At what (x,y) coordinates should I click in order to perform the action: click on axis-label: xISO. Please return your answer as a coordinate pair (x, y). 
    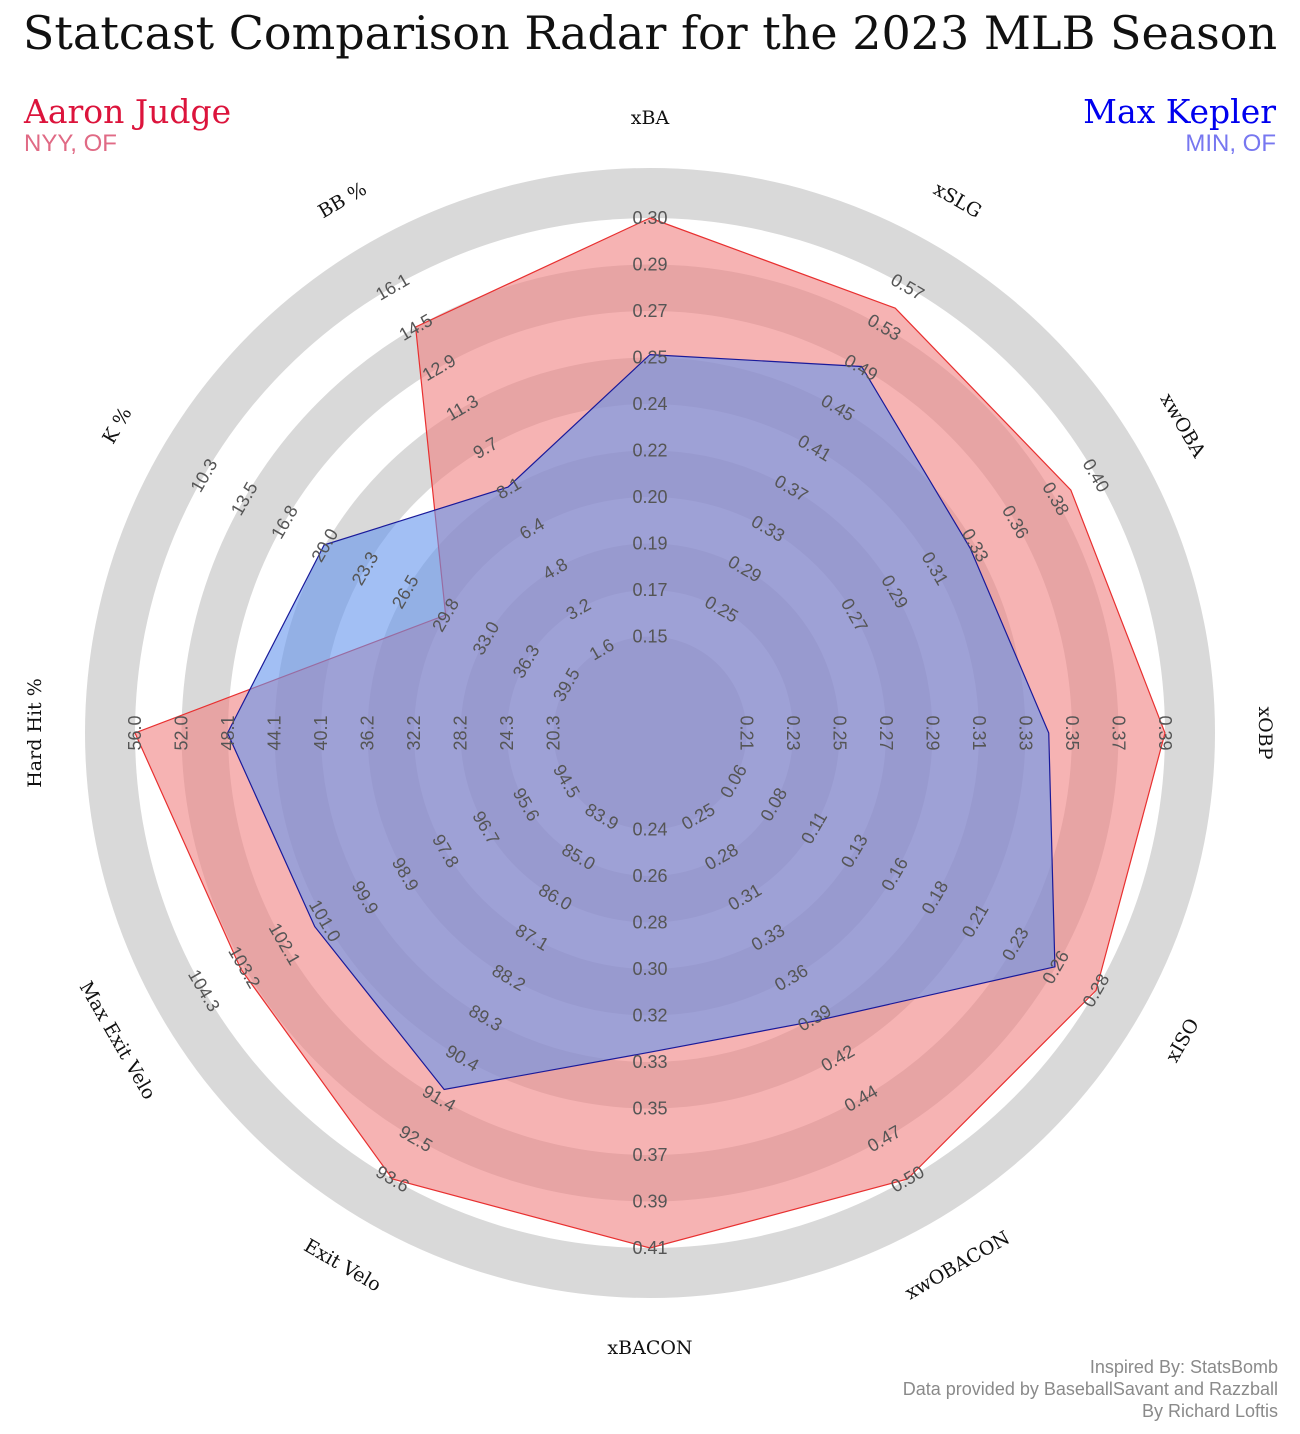
    Looking at the image, I should click on (1182, 1041).